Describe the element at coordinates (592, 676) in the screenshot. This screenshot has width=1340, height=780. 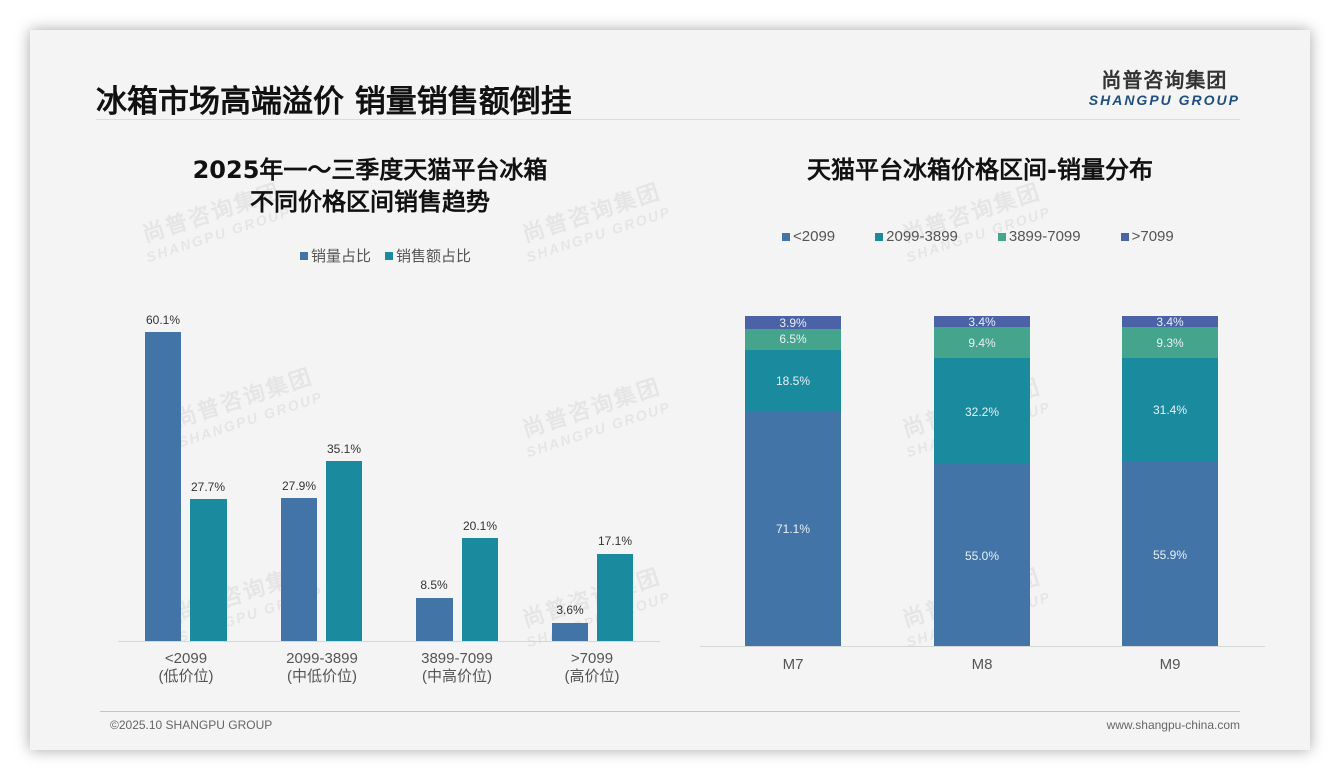
I see `x-axis-tier: (高价位)` at that location.